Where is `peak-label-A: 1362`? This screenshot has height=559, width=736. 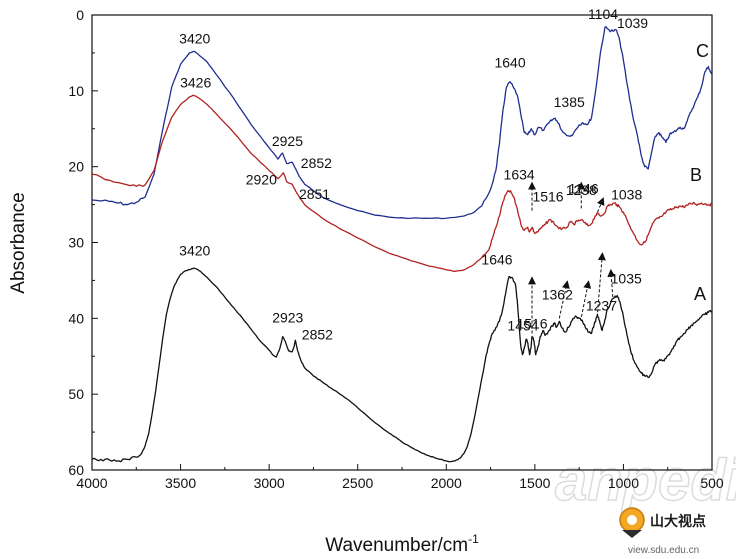
peak-label-A: 1362 is located at coordinates (557, 294).